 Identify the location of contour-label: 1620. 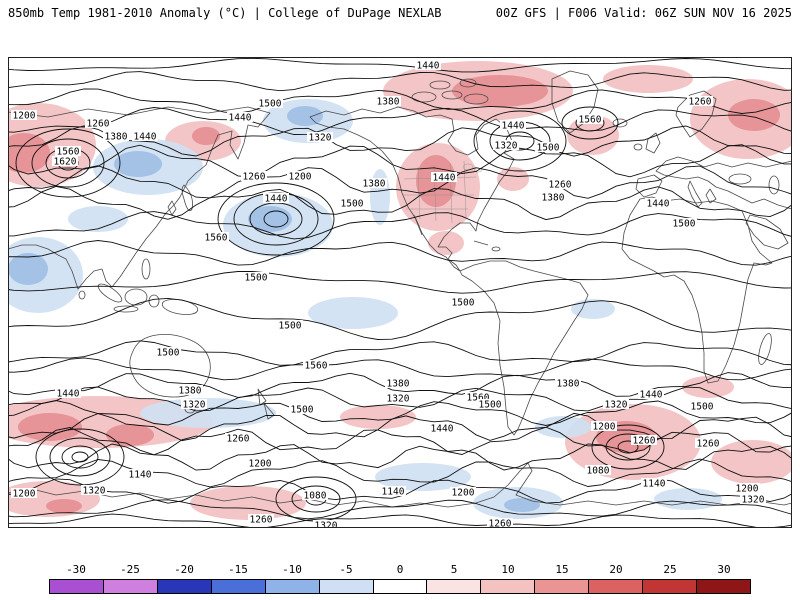
(65, 162).